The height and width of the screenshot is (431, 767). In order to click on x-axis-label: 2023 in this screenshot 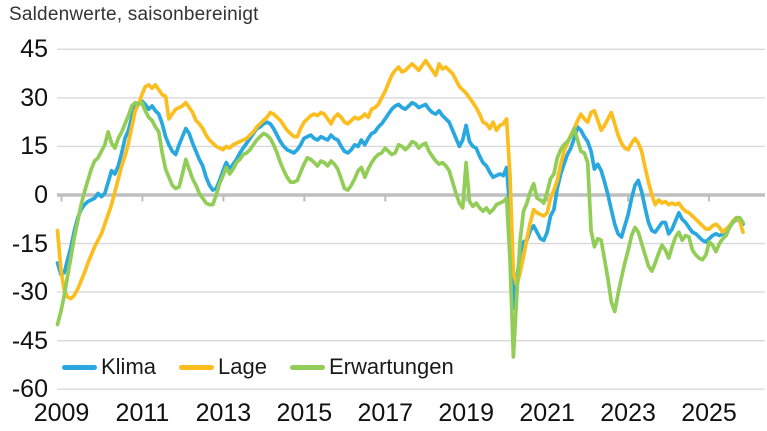, I will do `click(628, 413)`.